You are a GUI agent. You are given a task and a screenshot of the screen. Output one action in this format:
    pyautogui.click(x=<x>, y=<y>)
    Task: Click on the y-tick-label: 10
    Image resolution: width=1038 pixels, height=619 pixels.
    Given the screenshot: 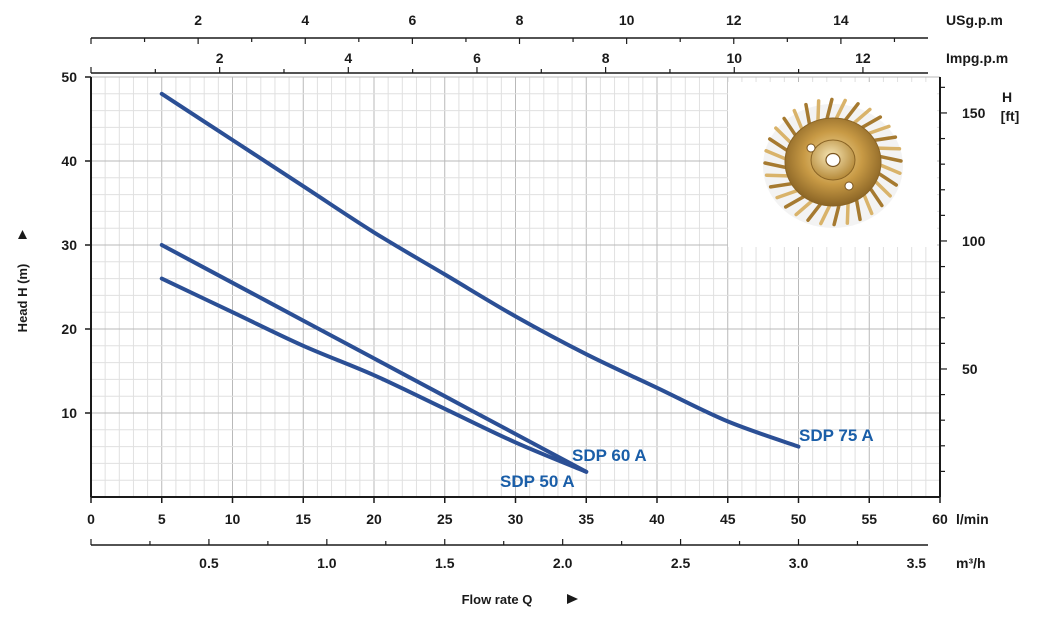 What is the action you would take?
    pyautogui.click(x=69, y=413)
    